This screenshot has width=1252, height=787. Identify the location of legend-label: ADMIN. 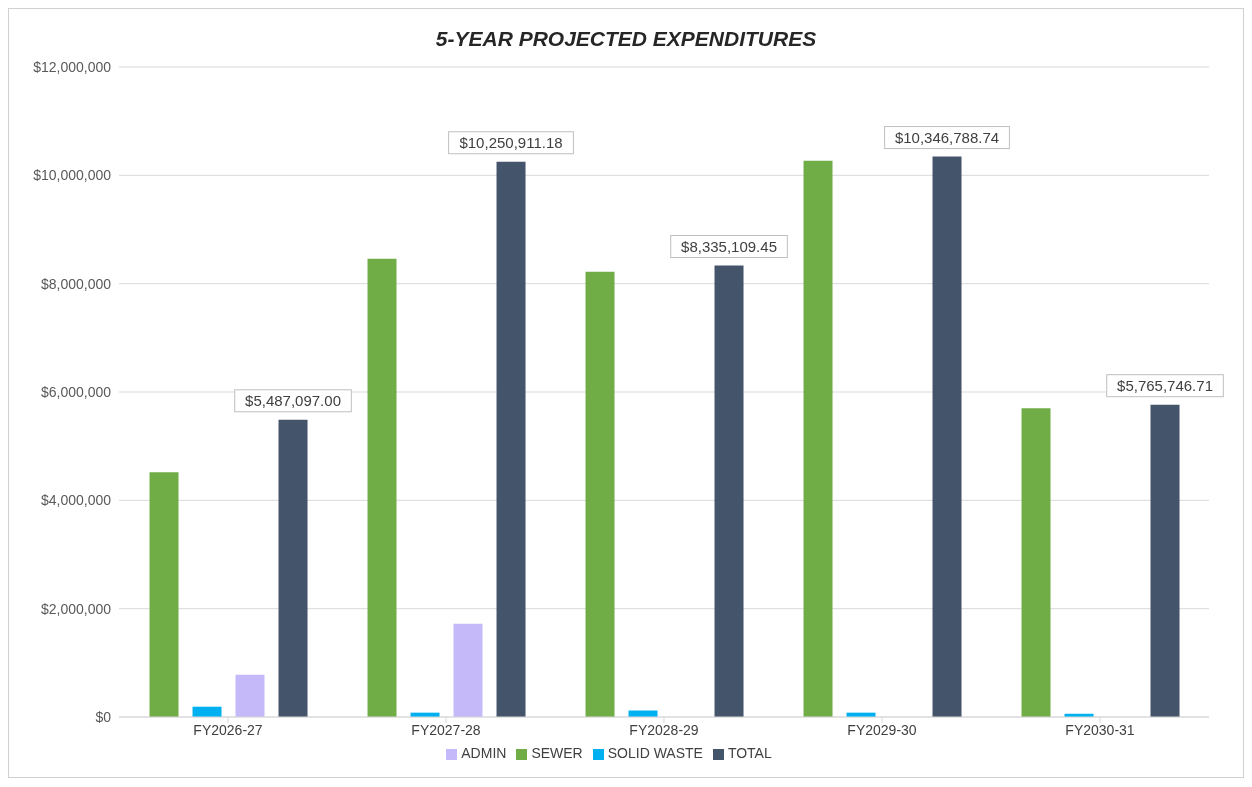
(484, 753).